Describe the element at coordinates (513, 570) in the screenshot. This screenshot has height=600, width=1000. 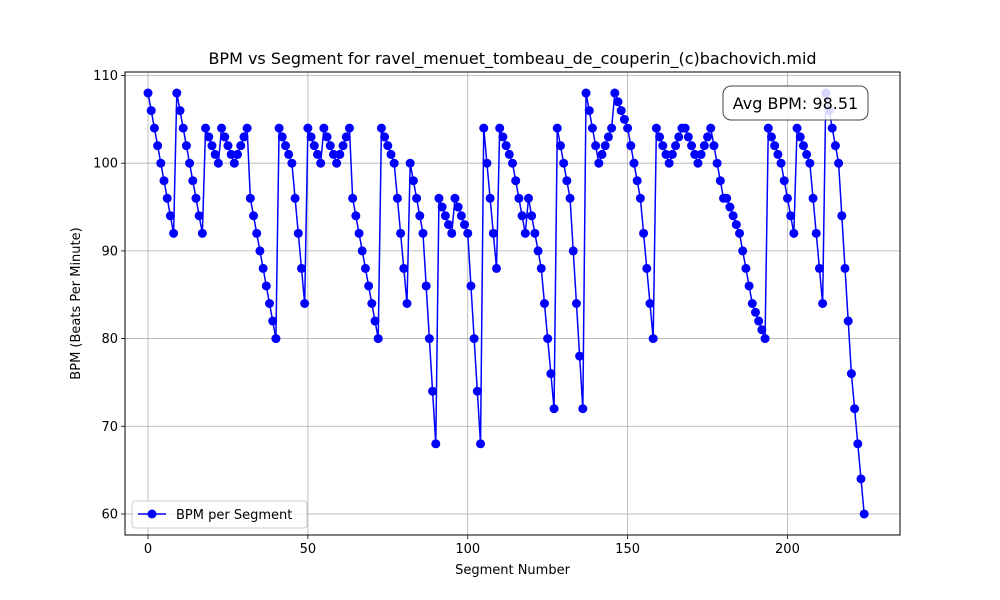
I see `x-axis-label: Segment Number` at that location.